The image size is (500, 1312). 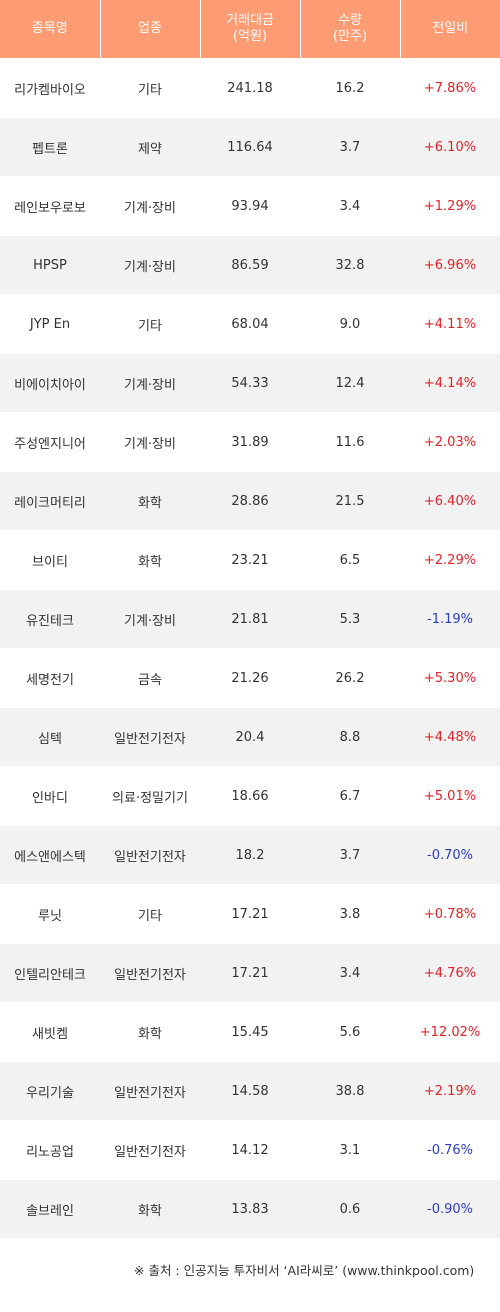 I want to click on table-row: 리가켐바이오 기타 241.18 16.2 +7.86%, so click(x=250, y=88).